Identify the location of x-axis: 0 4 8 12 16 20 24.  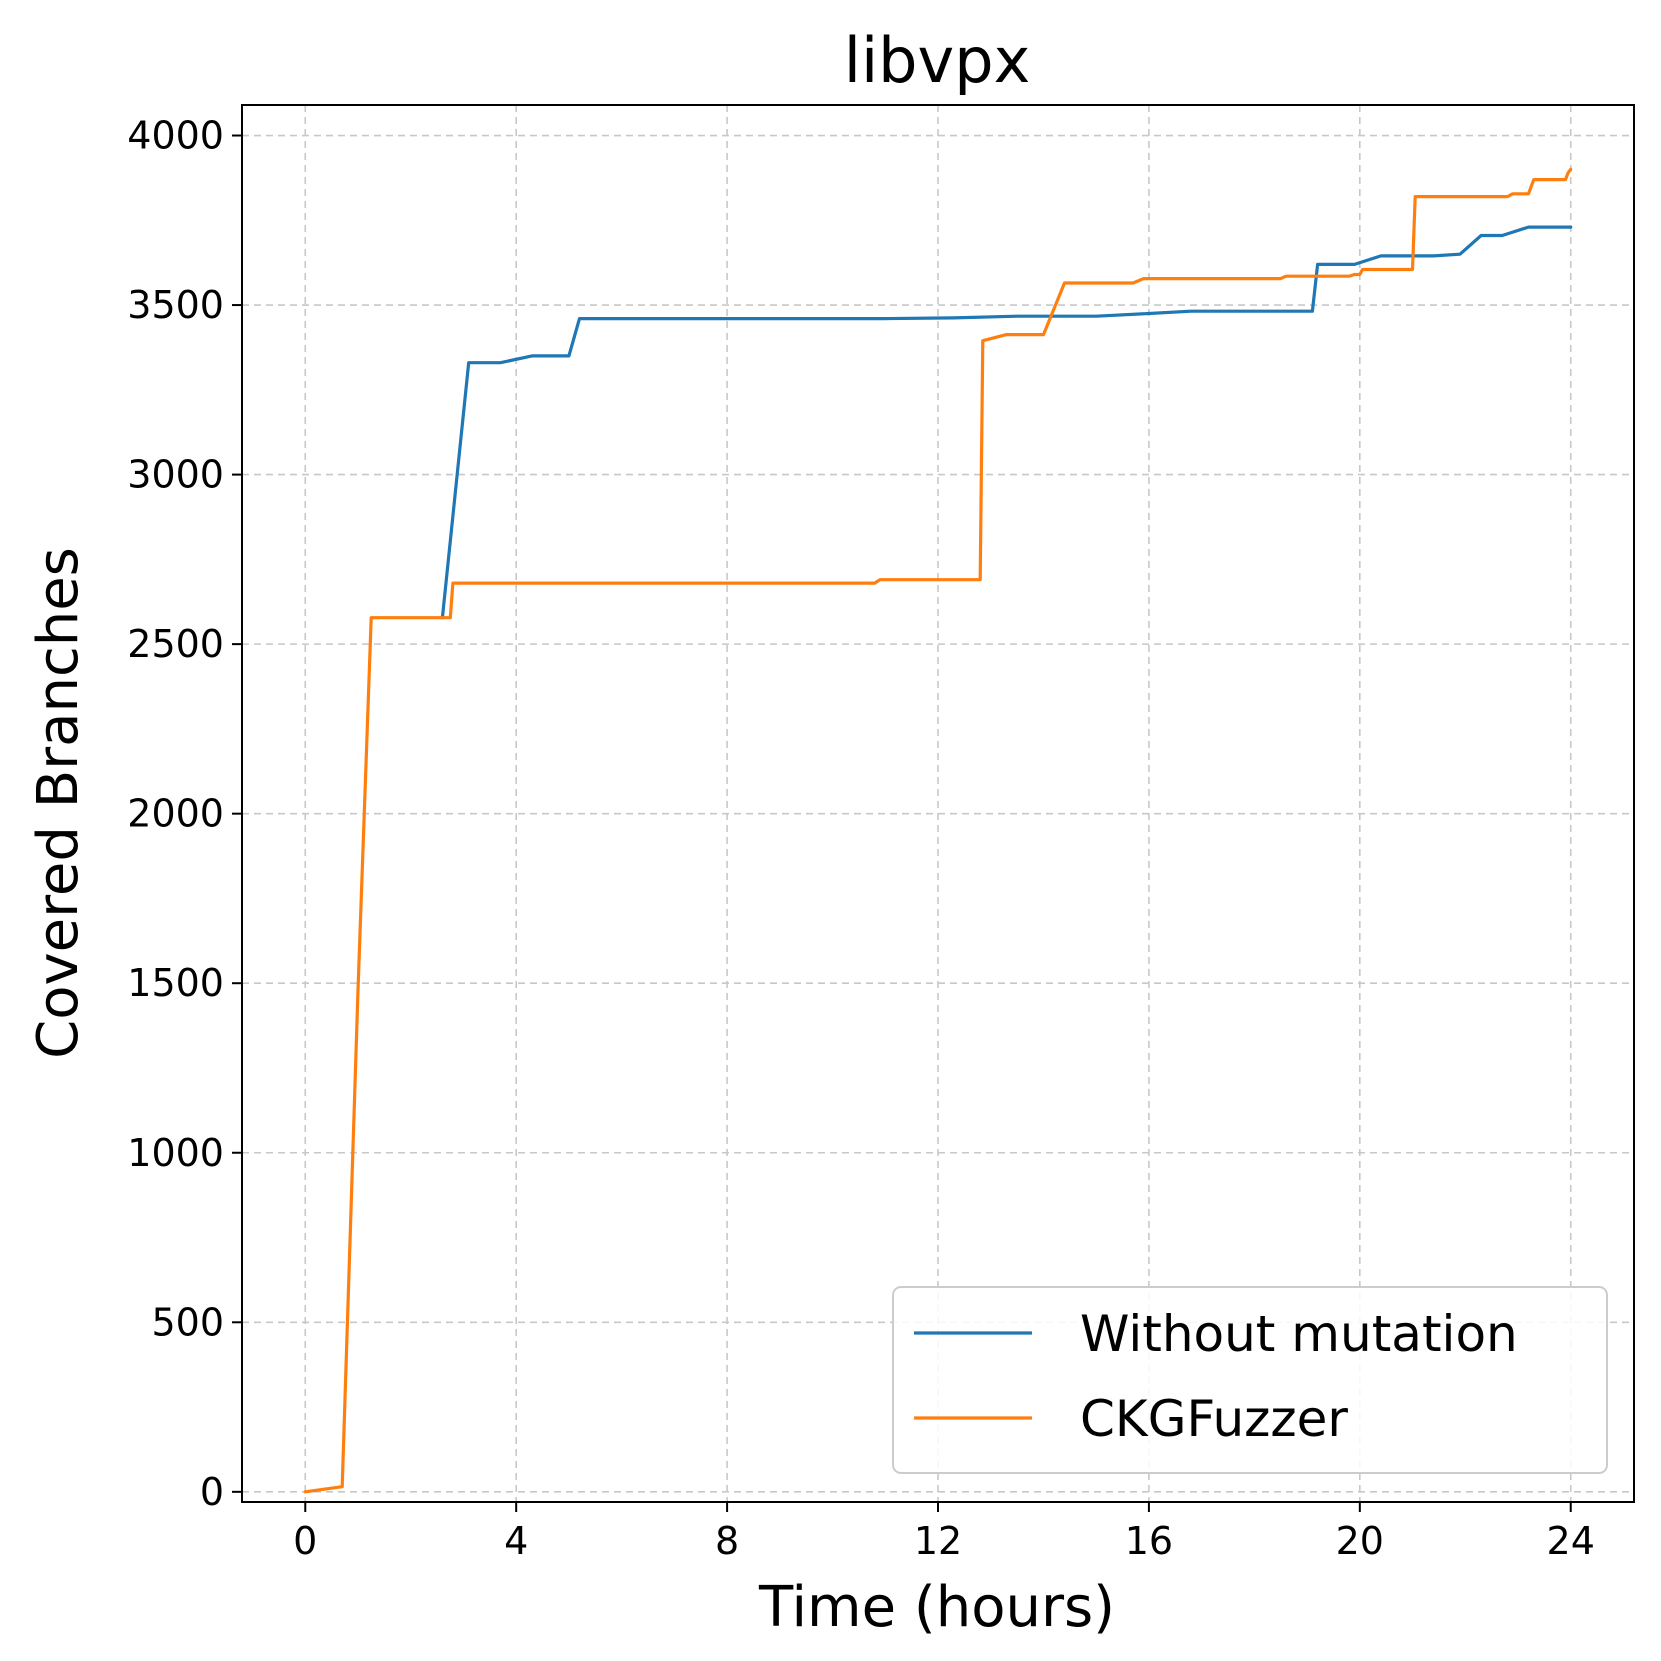
(944, 1532).